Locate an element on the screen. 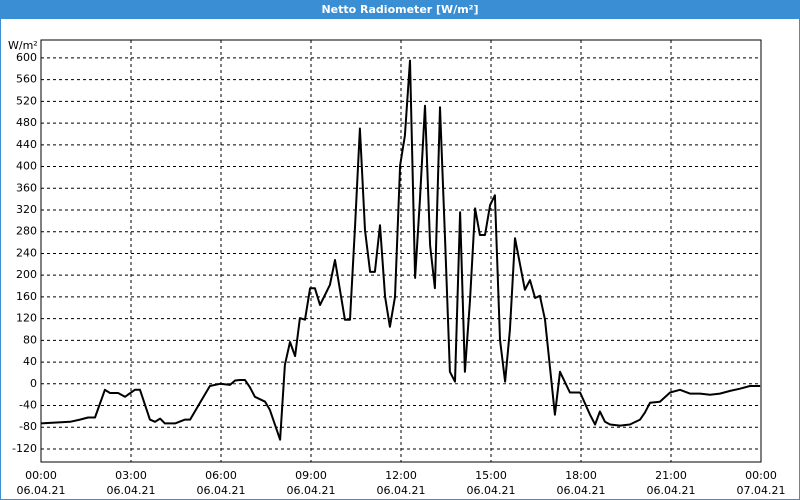 This screenshot has width=800, height=500. y-tick-label: 120 is located at coordinates (26, 318).